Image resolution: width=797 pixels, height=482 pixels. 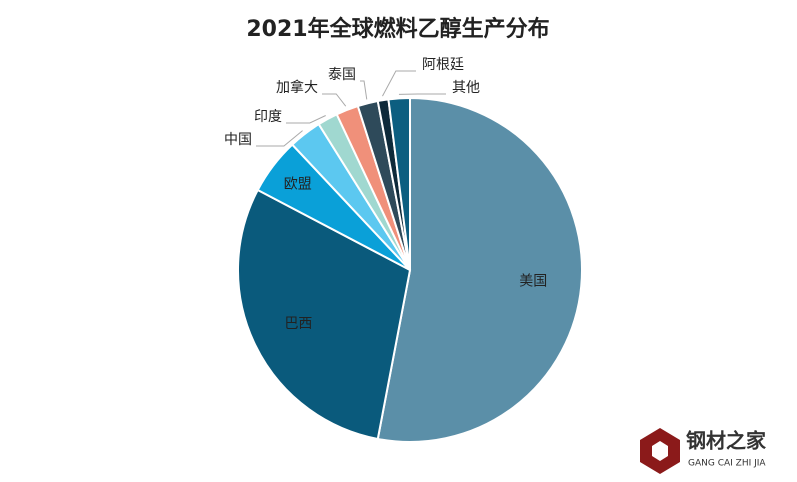 What do you see at coordinates (443, 65) in the screenshot?
I see `slice-label: 阿根廷` at bounding box center [443, 65].